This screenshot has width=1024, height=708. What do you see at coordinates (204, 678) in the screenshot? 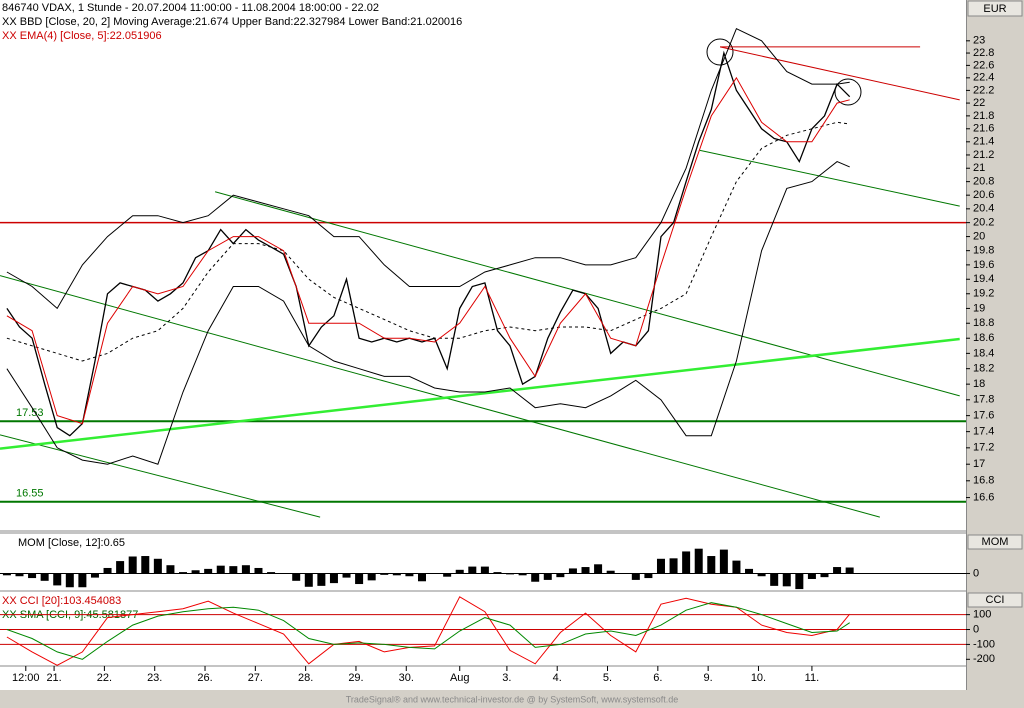
I see `x-tick-label: 26.` at bounding box center [204, 678].